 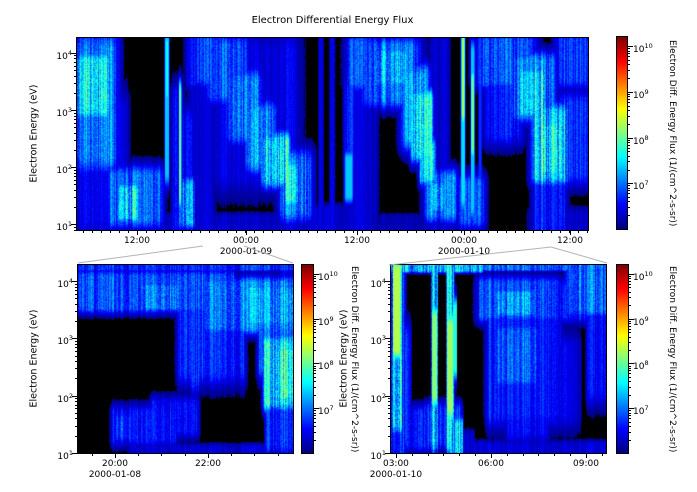 What do you see at coordinates (75, 453) in the screenshot?
I see `y-major-tick` at bounding box center [75, 453].